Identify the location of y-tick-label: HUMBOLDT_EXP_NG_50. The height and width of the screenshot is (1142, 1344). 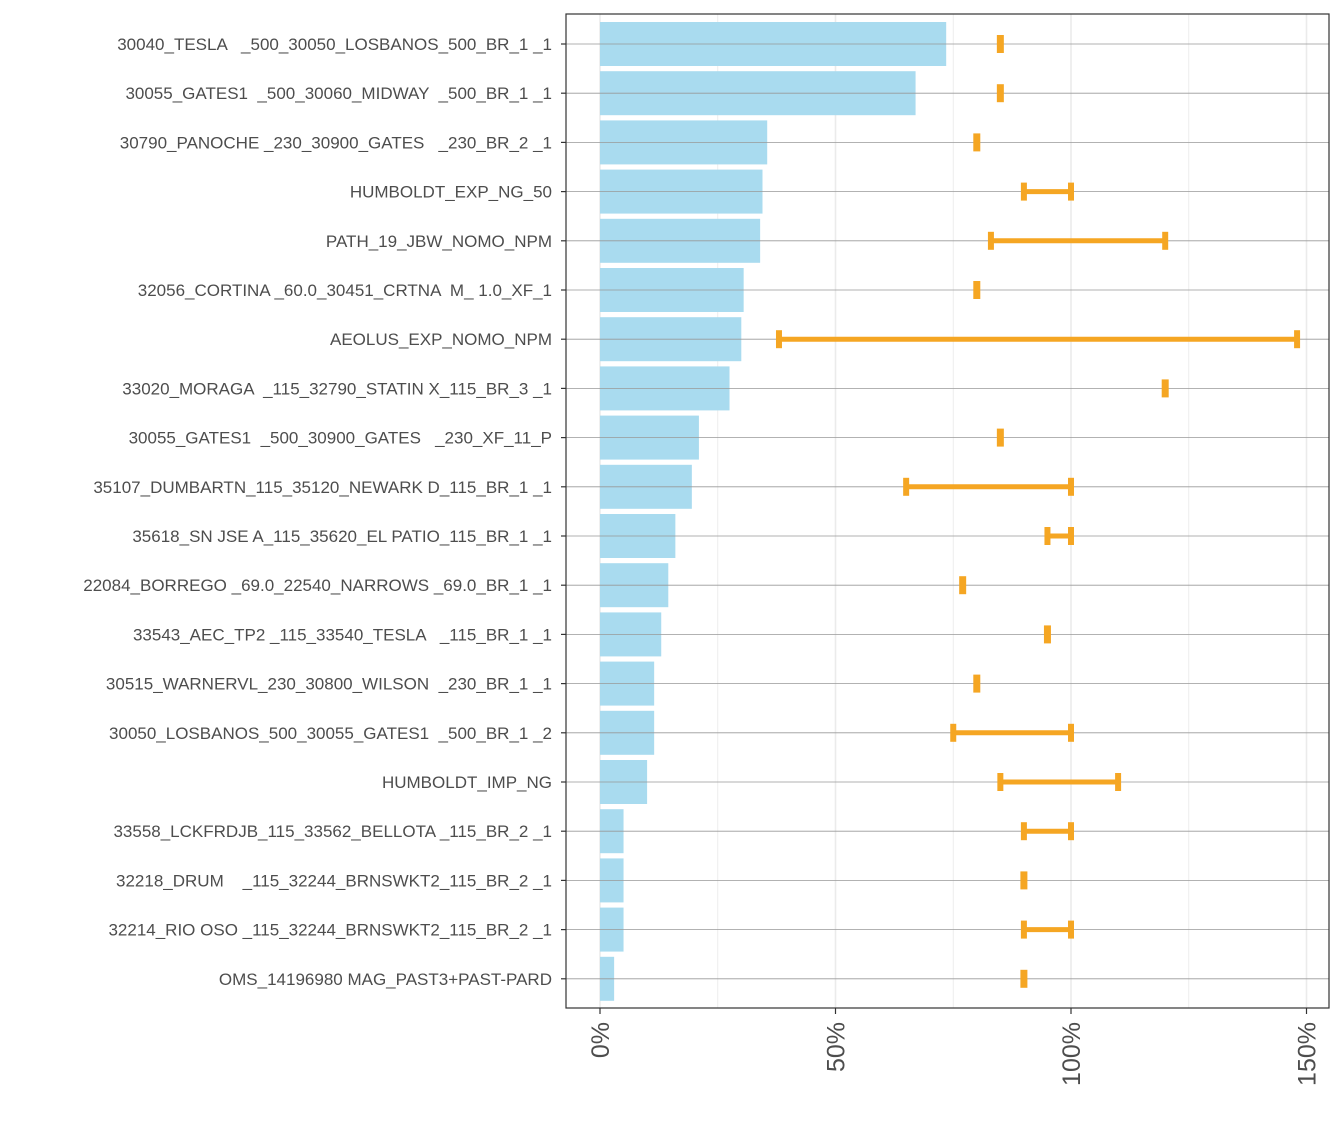
(451, 192).